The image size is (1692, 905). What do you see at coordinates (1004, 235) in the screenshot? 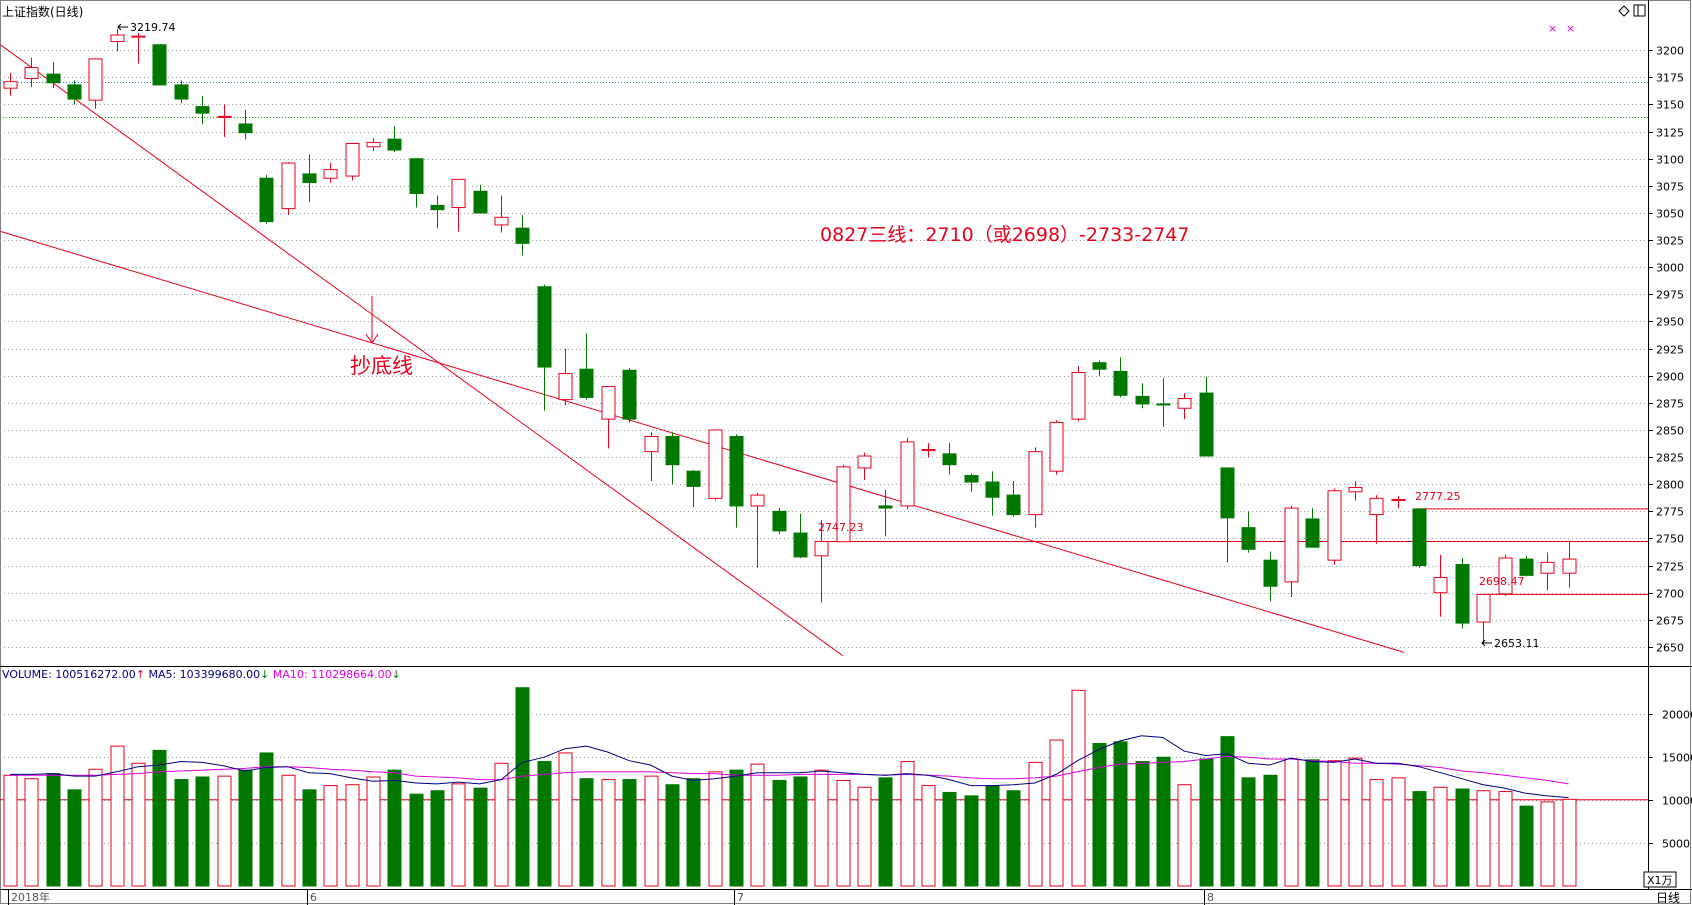
I see `headline-annotation: 0827三线：2710（或2698）-2733-2747` at bounding box center [1004, 235].